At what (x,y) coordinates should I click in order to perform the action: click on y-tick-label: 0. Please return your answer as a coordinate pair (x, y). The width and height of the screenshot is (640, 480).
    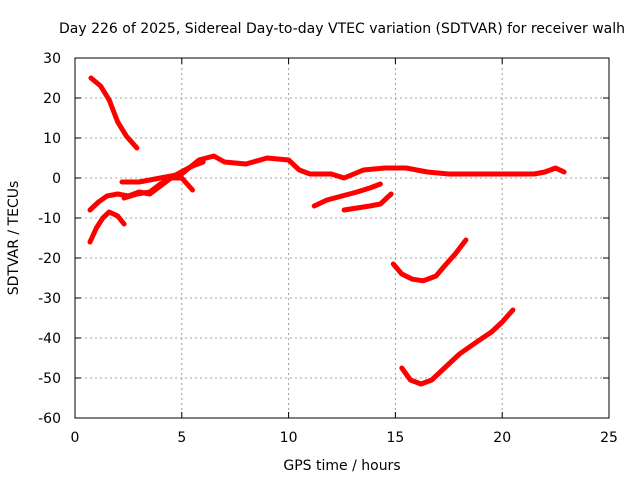
    Looking at the image, I should click on (56, 179).